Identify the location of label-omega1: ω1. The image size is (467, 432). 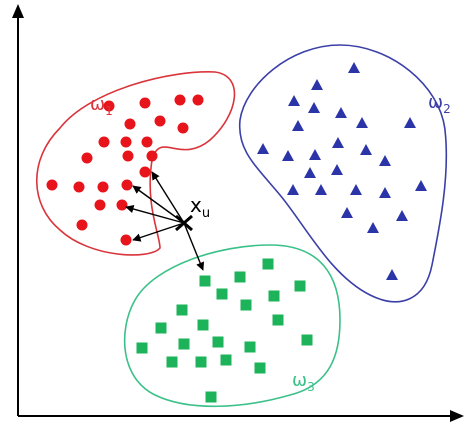
(101, 106).